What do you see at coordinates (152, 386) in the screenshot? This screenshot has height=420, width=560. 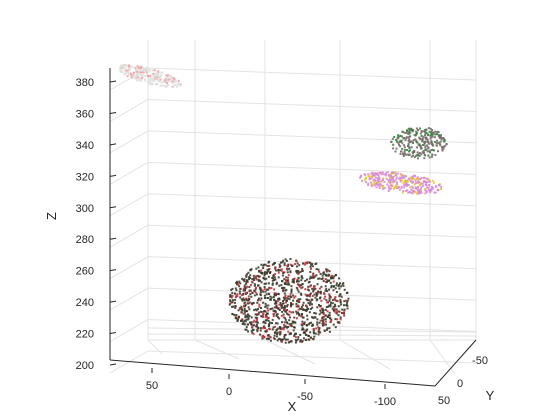 I see `x-tick-label: 50` at bounding box center [152, 386].